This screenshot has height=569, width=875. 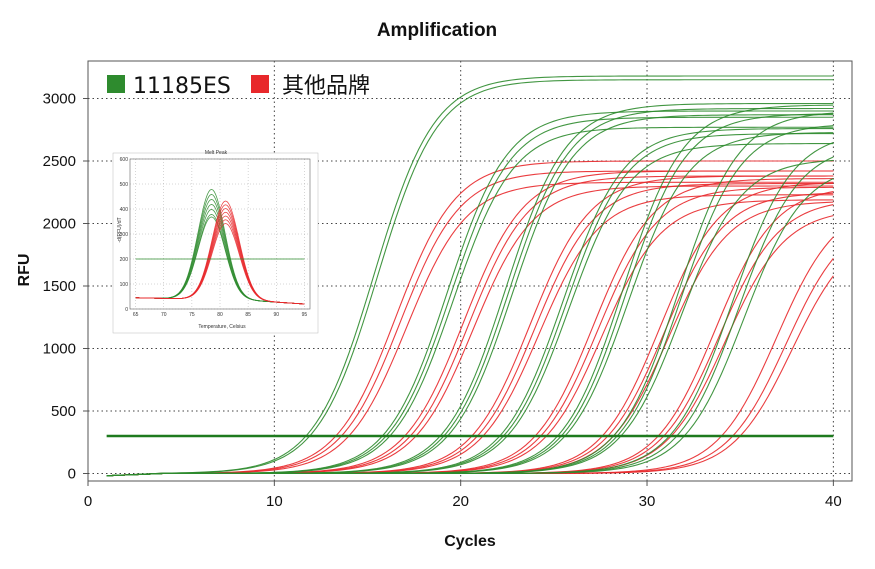 What do you see at coordinates (220, 315) in the screenshot?
I see `inset-x-tick-label: 80` at bounding box center [220, 315].